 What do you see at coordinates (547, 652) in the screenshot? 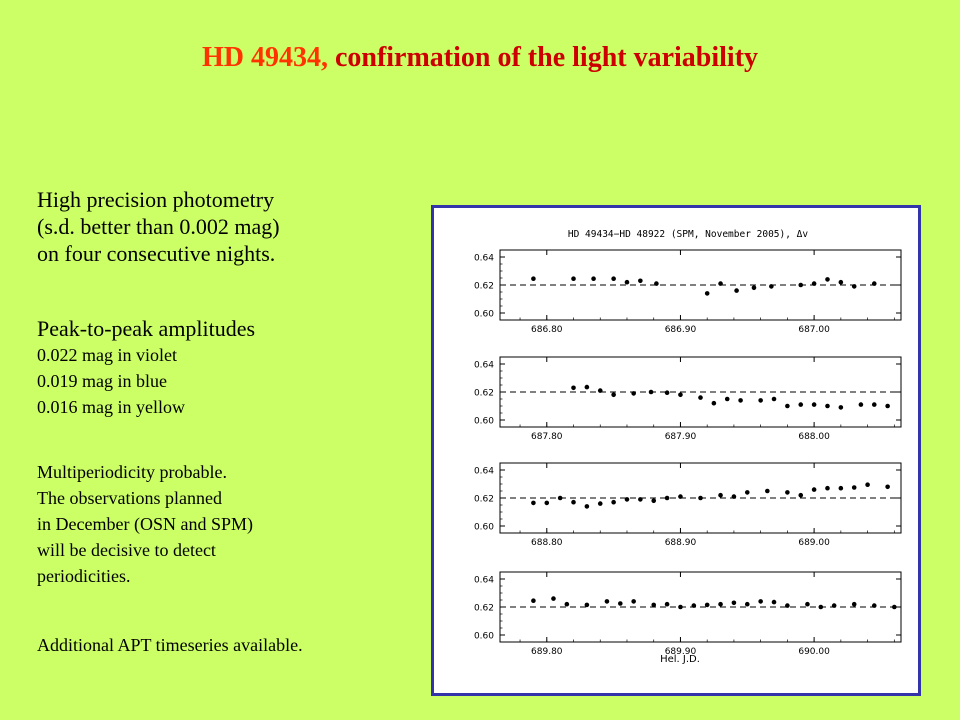
I see `x-tick-label: 689.80` at bounding box center [547, 652].